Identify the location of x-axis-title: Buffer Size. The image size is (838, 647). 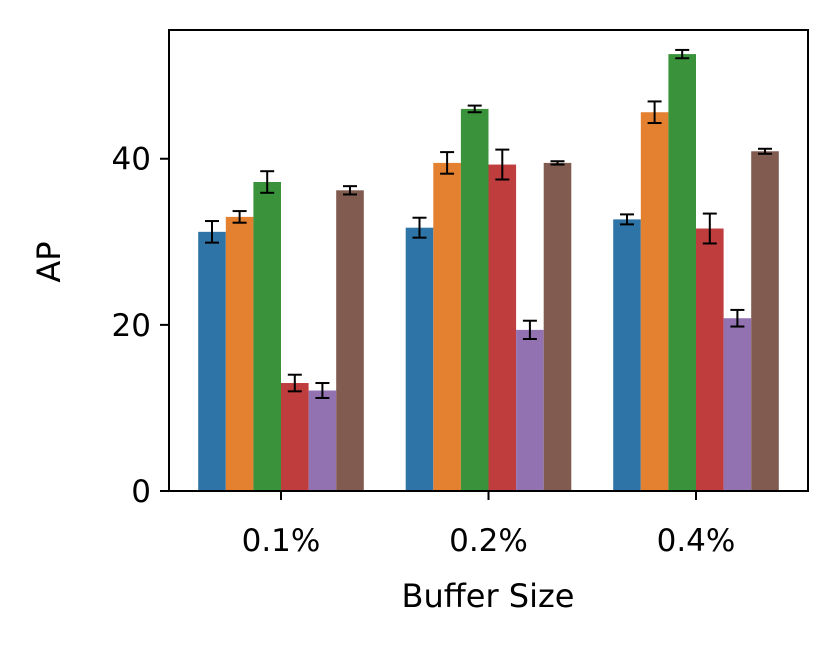
(488, 596).